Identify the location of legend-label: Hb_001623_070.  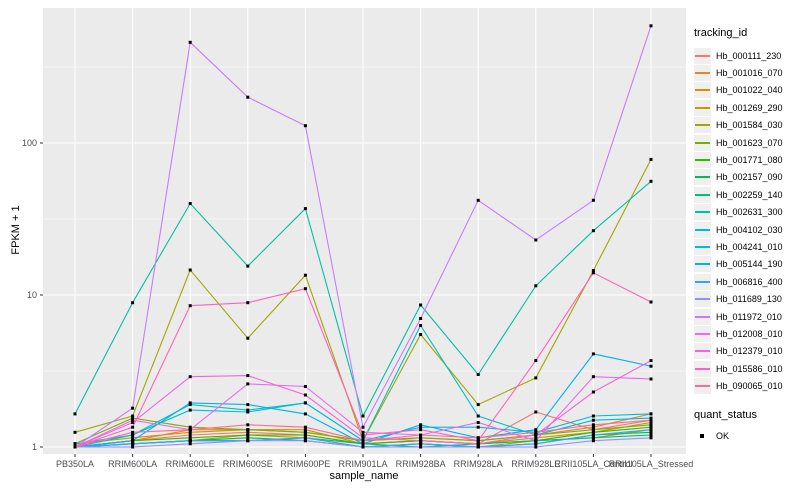
(749, 142).